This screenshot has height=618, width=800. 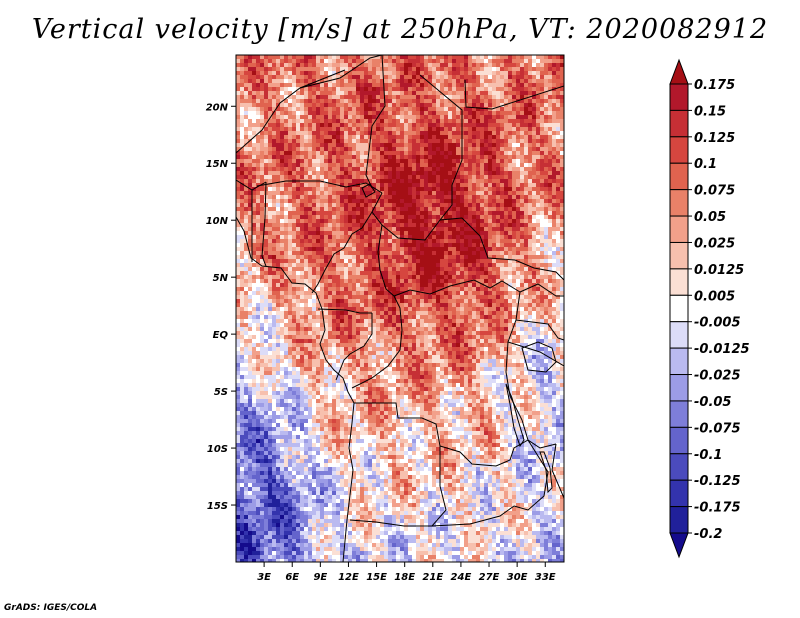 I want to click on lon-tick-label: 15E, so click(x=376, y=577).